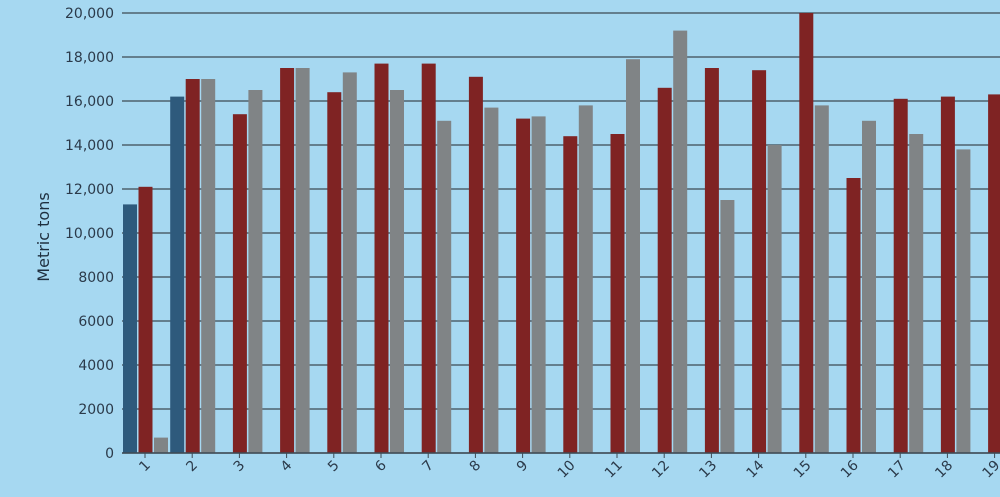 The height and width of the screenshot is (497, 1000). What do you see at coordinates (756, 469) in the screenshot?
I see `x-tick-label: 14` at bounding box center [756, 469].